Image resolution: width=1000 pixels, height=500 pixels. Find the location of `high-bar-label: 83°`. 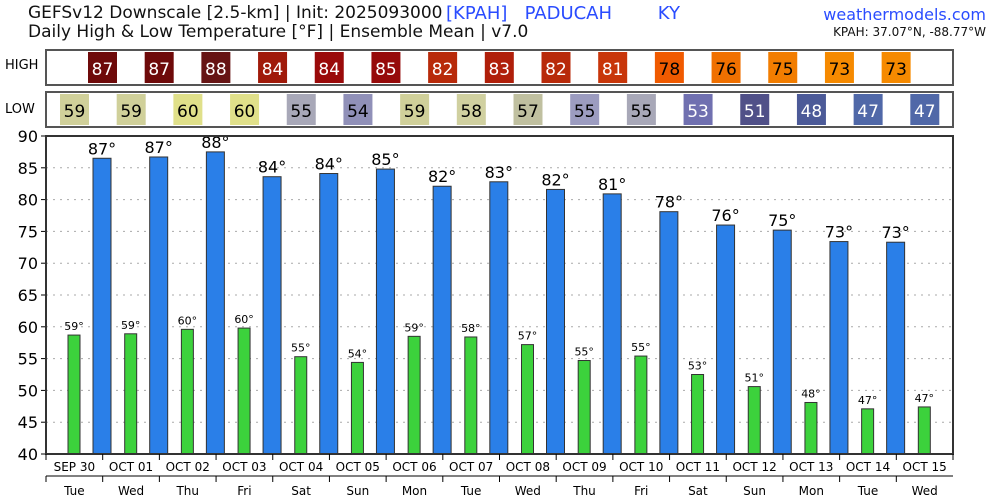

high-bar-label: 83° is located at coordinates (499, 172).